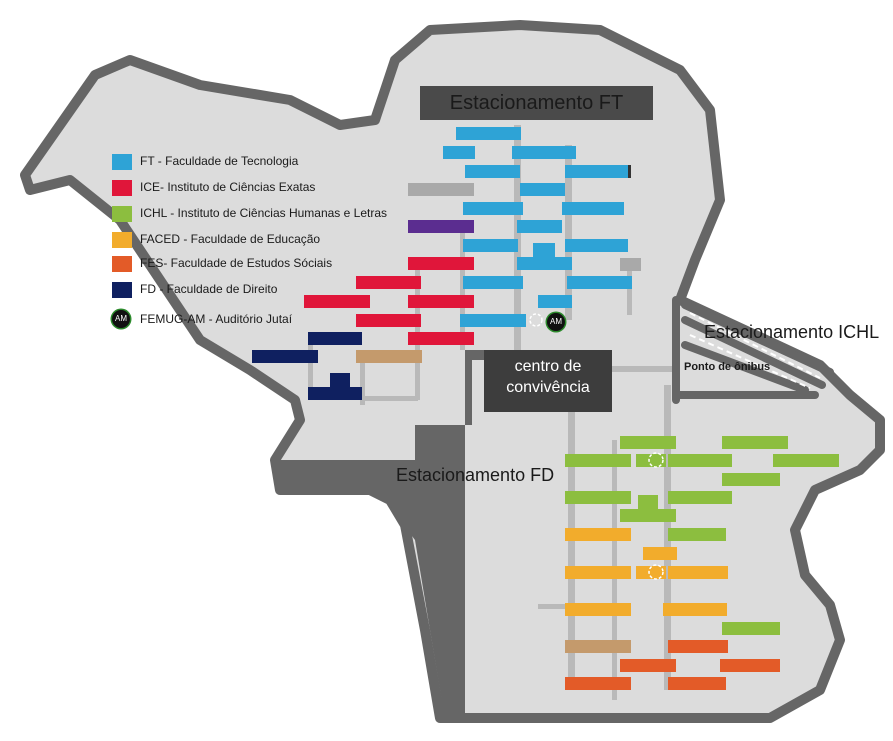  What do you see at coordinates (646, 572) in the screenshot?
I see `faced-buildings` at bounding box center [646, 572].